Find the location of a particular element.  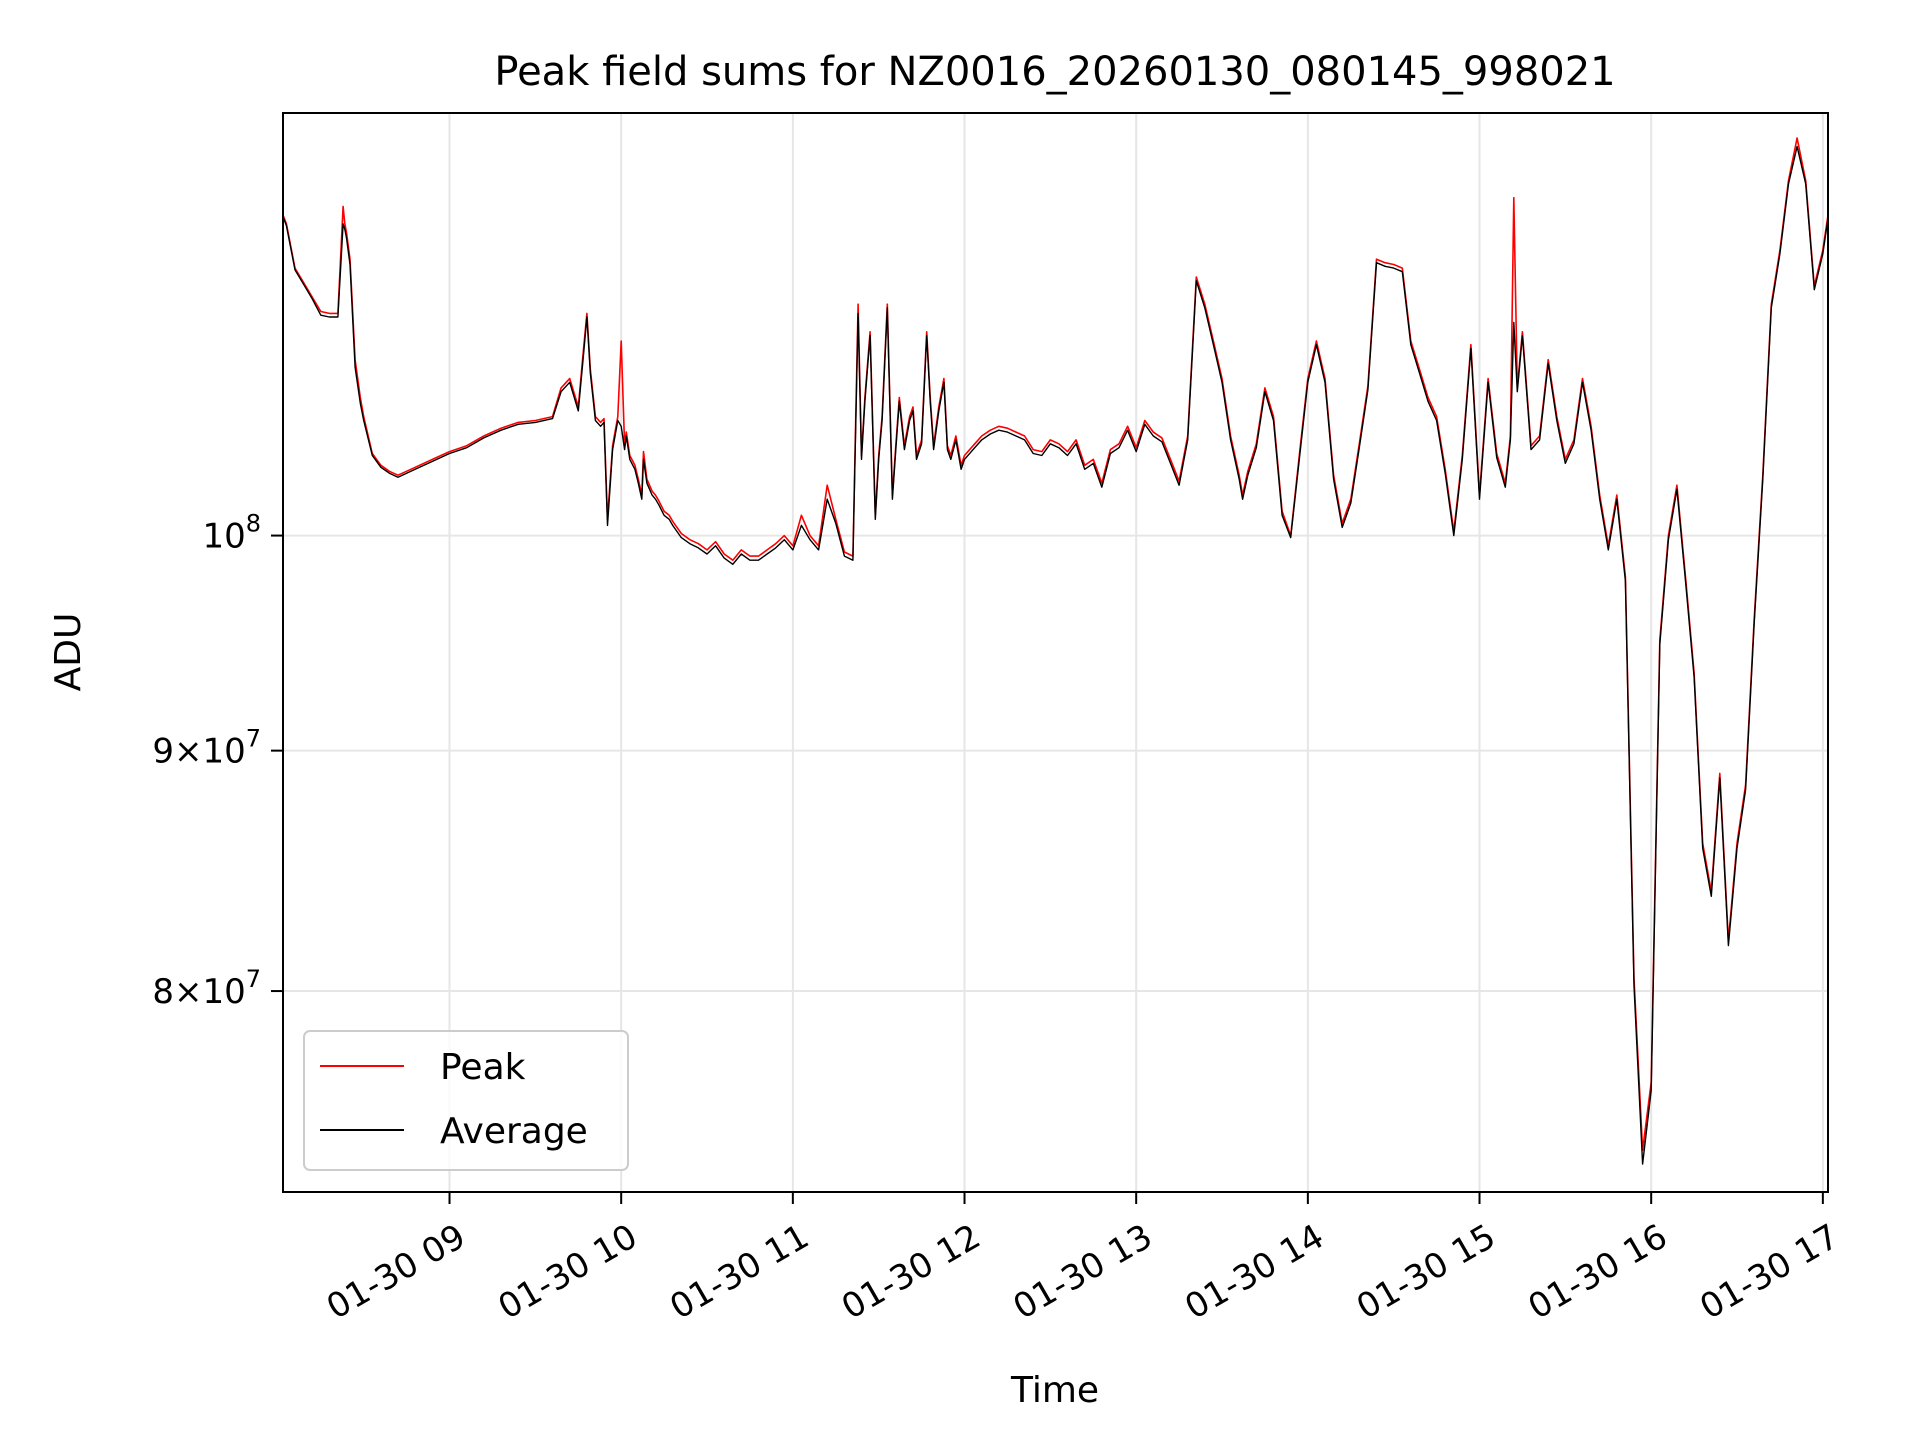

y-axis-ticks: 108 9×107 8×107 is located at coordinates (217, 761).